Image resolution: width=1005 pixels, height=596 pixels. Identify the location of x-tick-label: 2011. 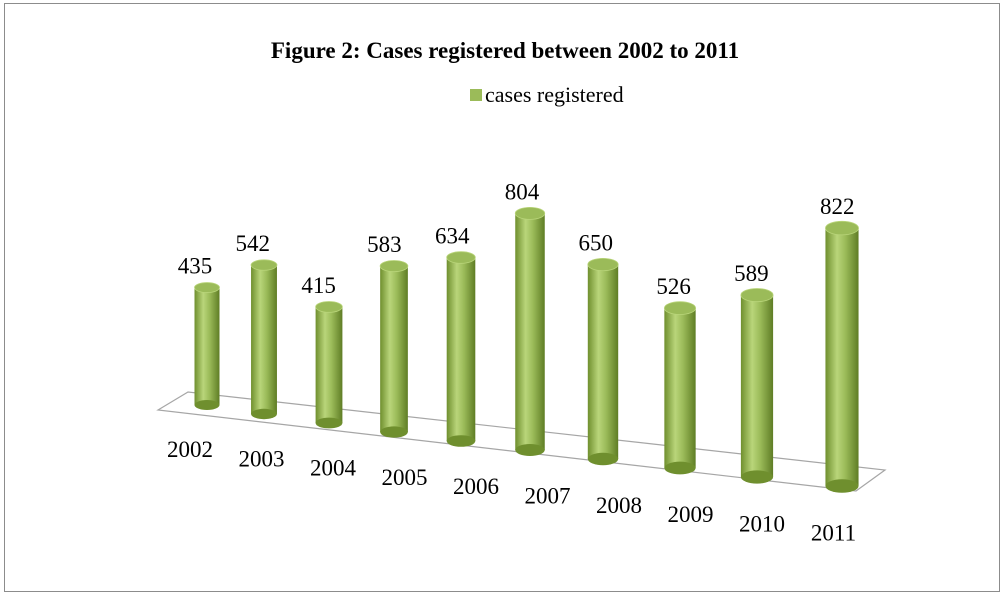
(833, 533).